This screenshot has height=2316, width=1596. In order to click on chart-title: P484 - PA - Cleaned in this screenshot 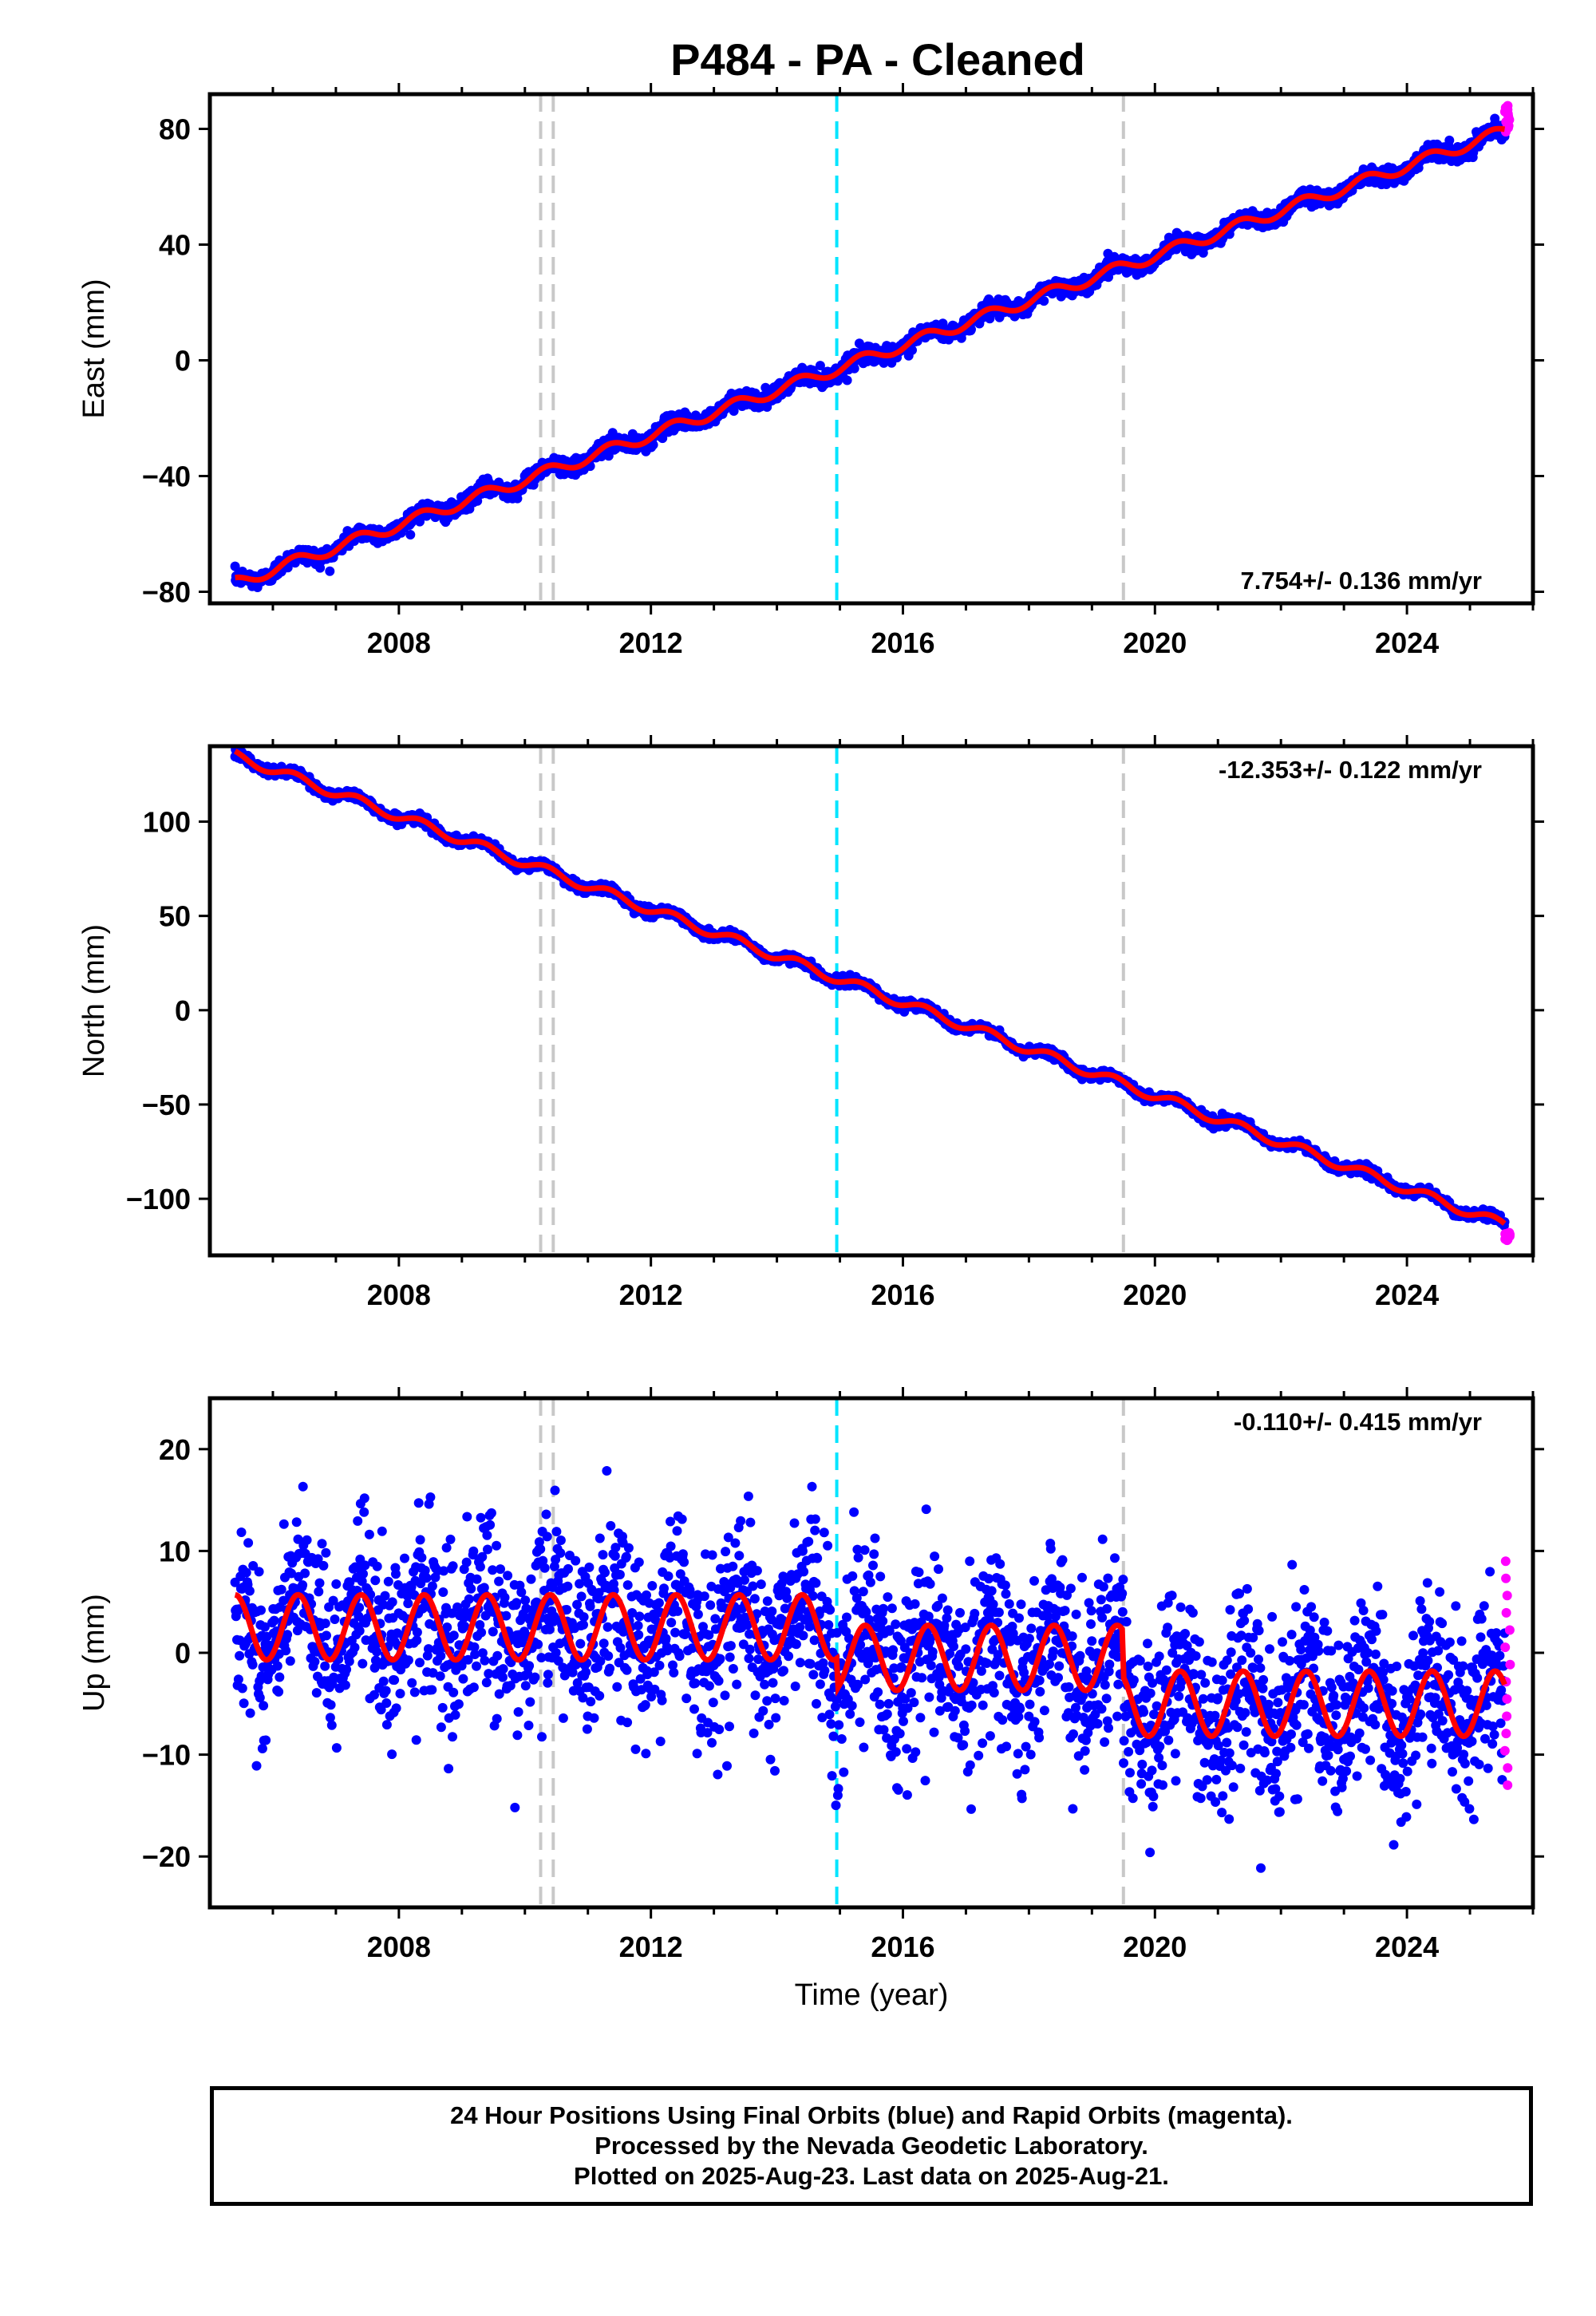, I will do `click(878, 59)`.